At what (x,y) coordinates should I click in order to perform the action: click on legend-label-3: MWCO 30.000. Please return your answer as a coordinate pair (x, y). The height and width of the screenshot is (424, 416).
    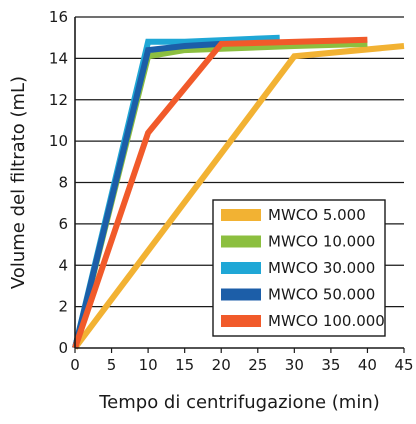
    Looking at the image, I should click on (321, 268).